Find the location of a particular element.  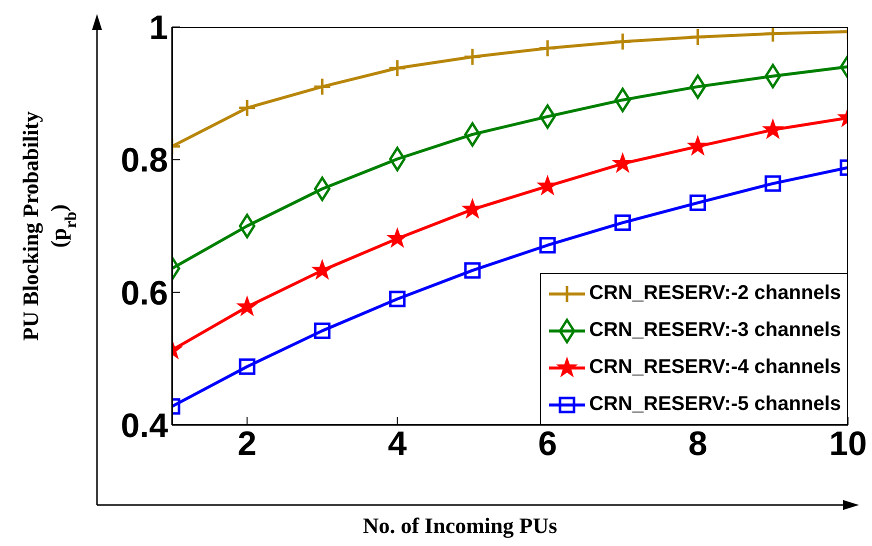

legend-label: CRN_RESERV:-3 channels is located at coordinates (715, 330).